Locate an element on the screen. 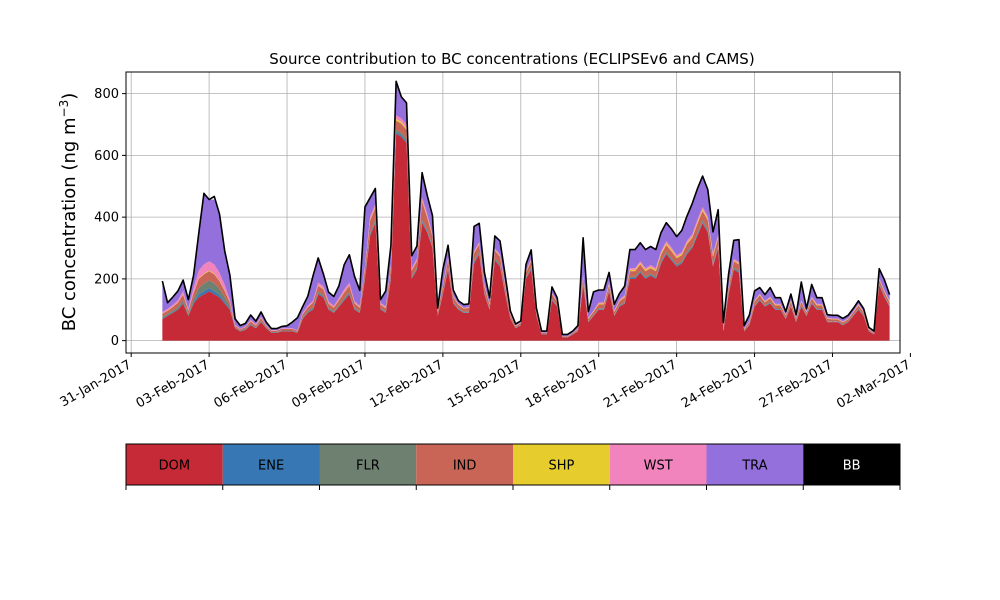 The image size is (1000, 600). y-axis-label-main: BC concentration (ng m is located at coordinates (69, 224).